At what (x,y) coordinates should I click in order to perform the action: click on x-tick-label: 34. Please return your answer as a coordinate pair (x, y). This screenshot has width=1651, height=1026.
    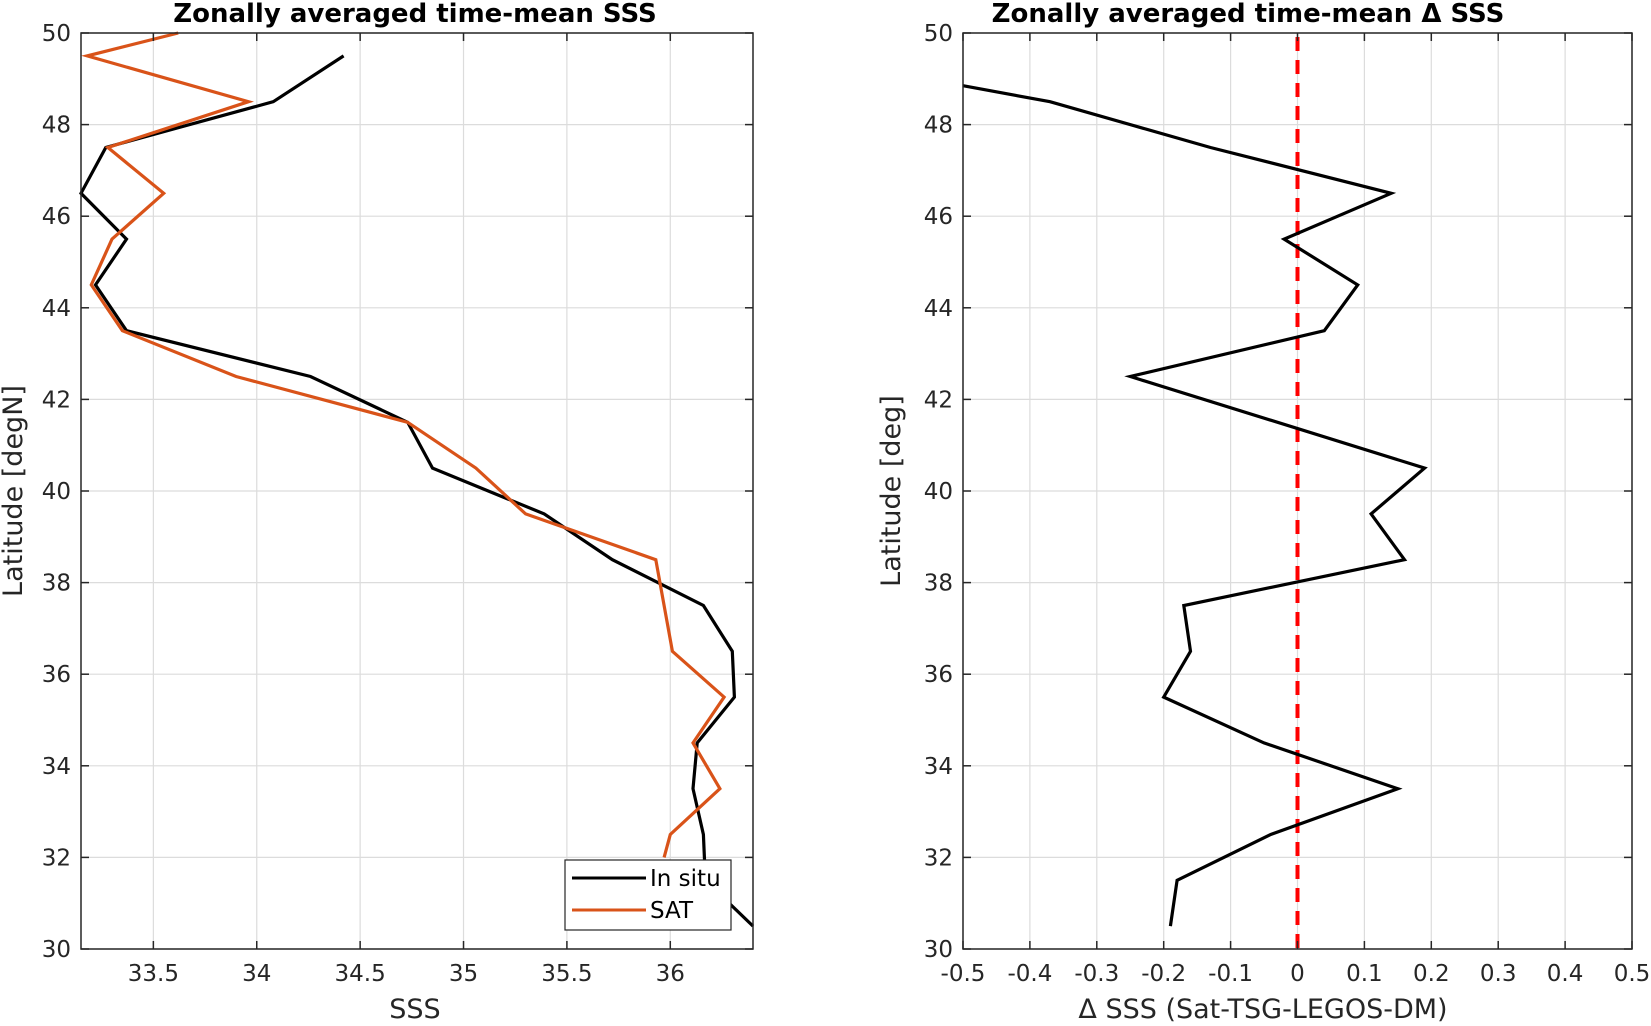
    Looking at the image, I should click on (256, 974).